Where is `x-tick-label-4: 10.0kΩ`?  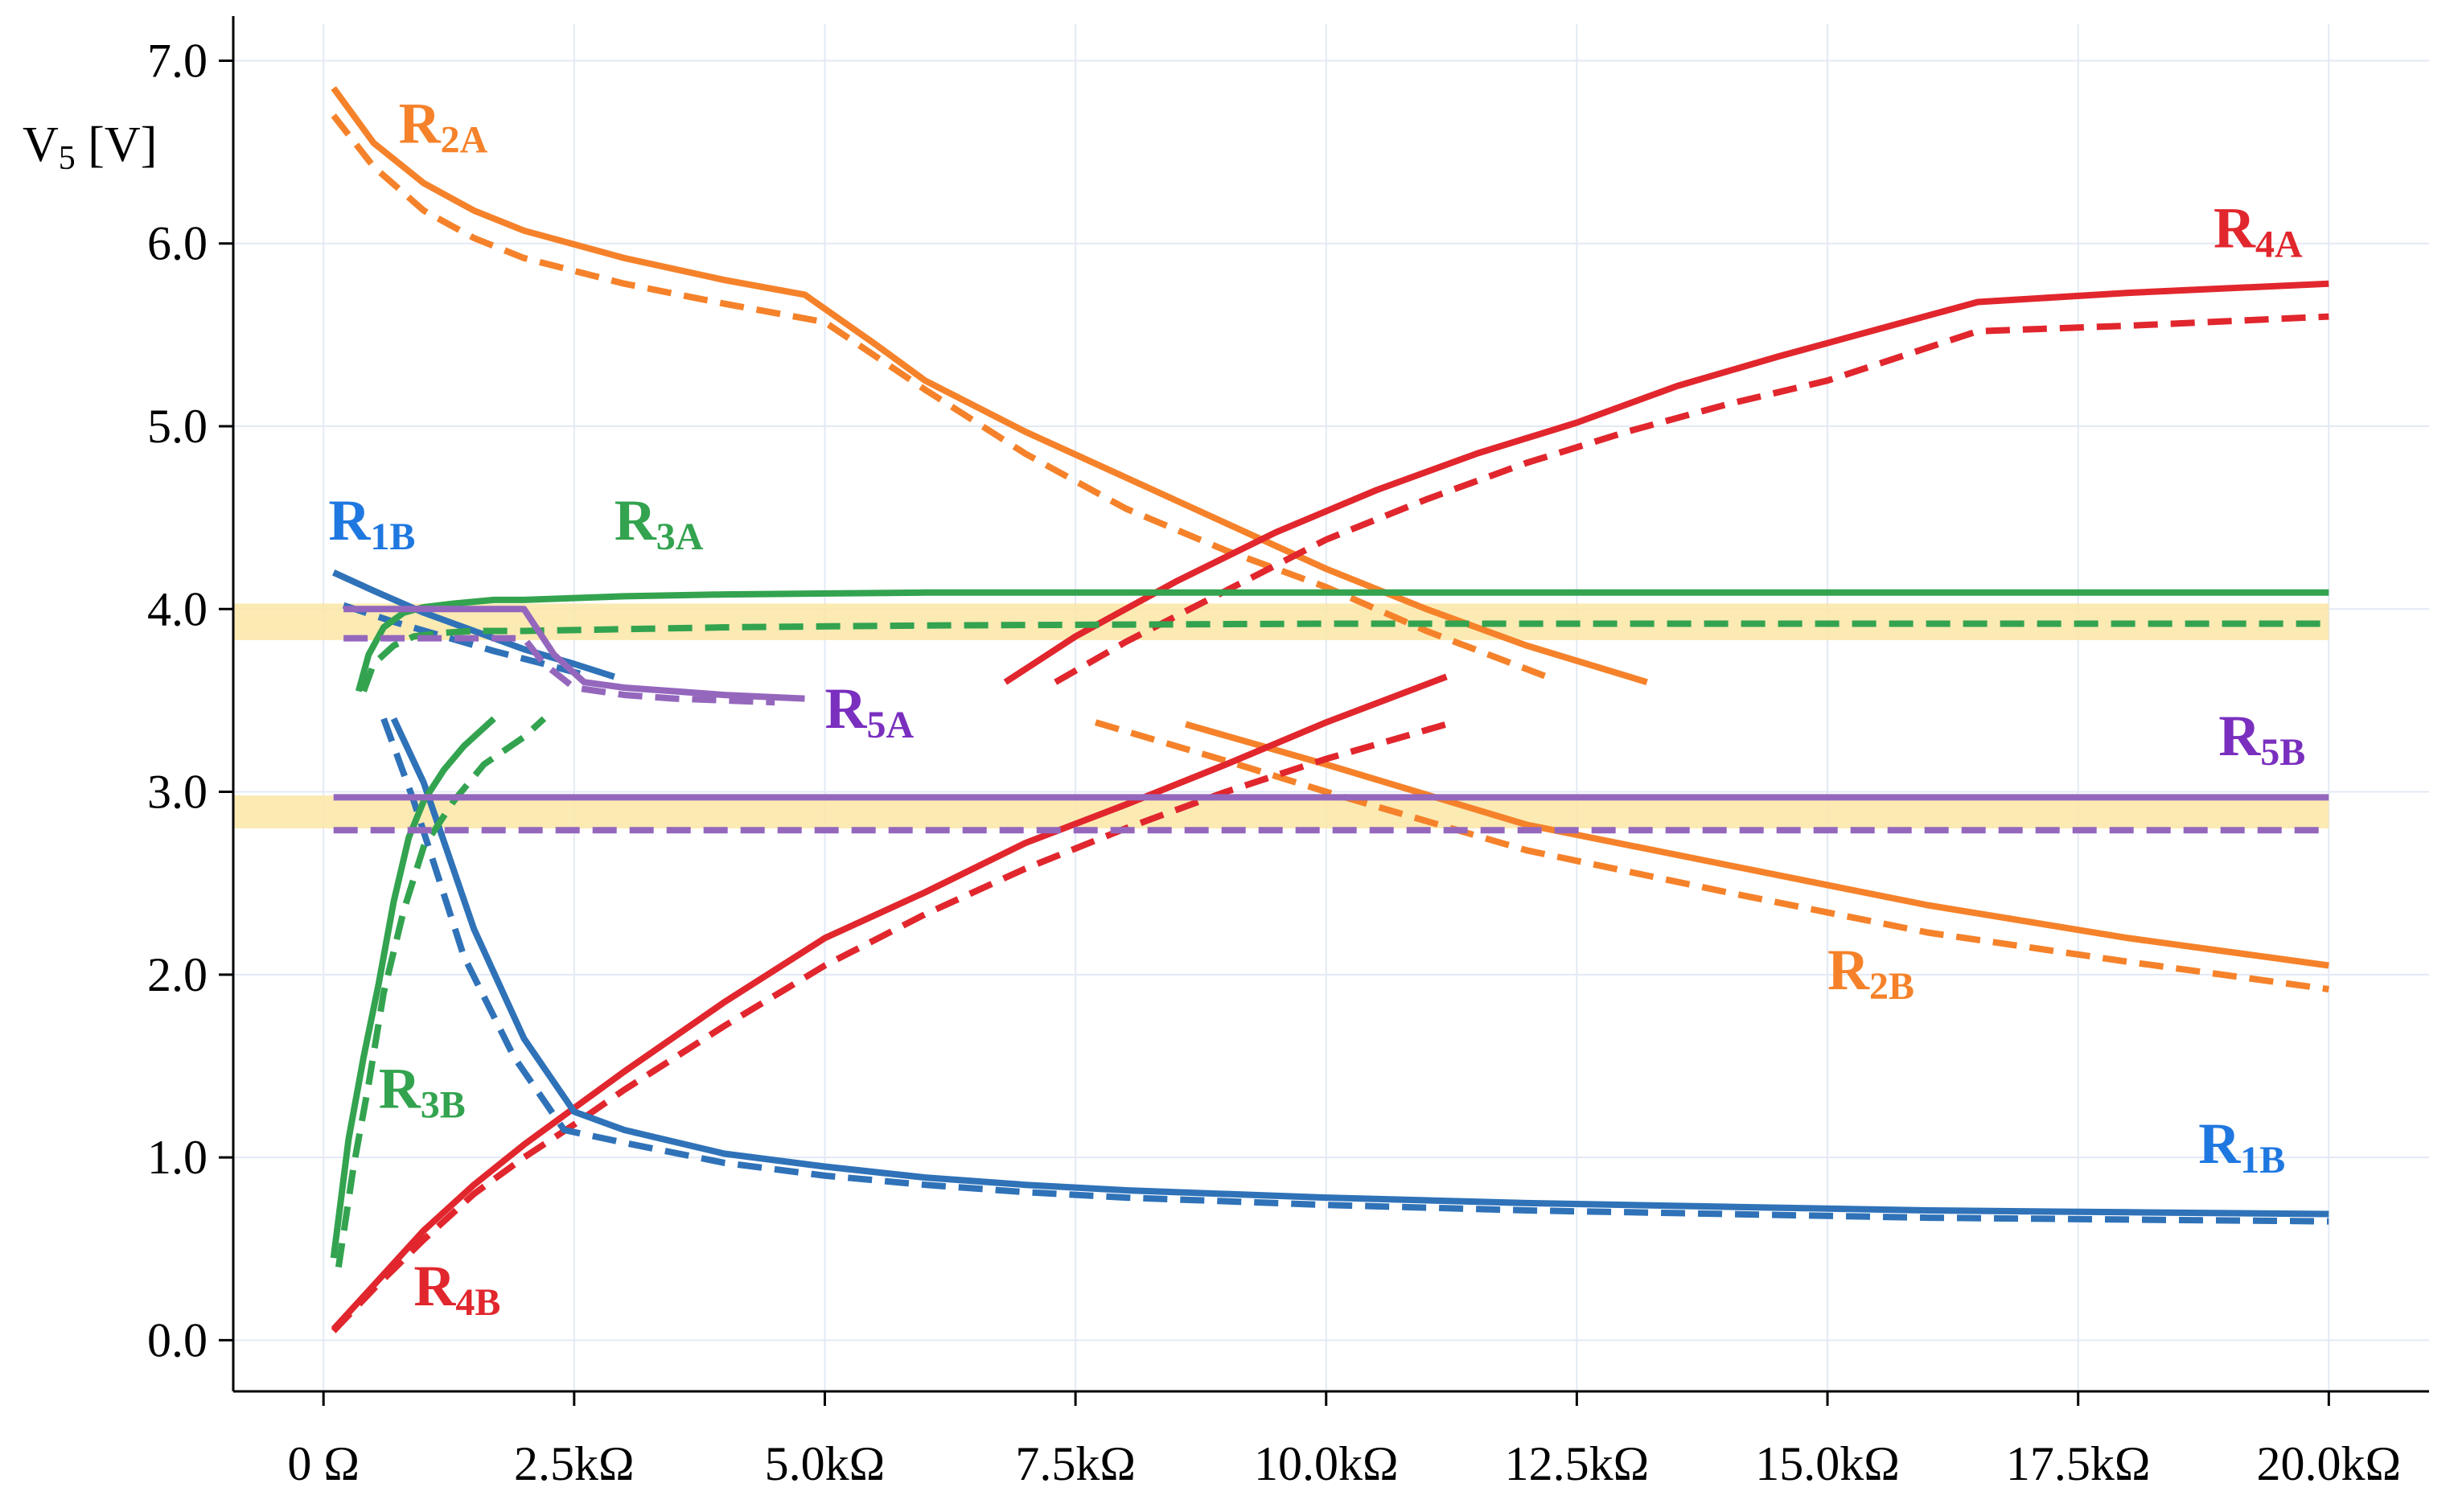
x-tick-label-4: 10.0kΩ is located at coordinates (1327, 1464).